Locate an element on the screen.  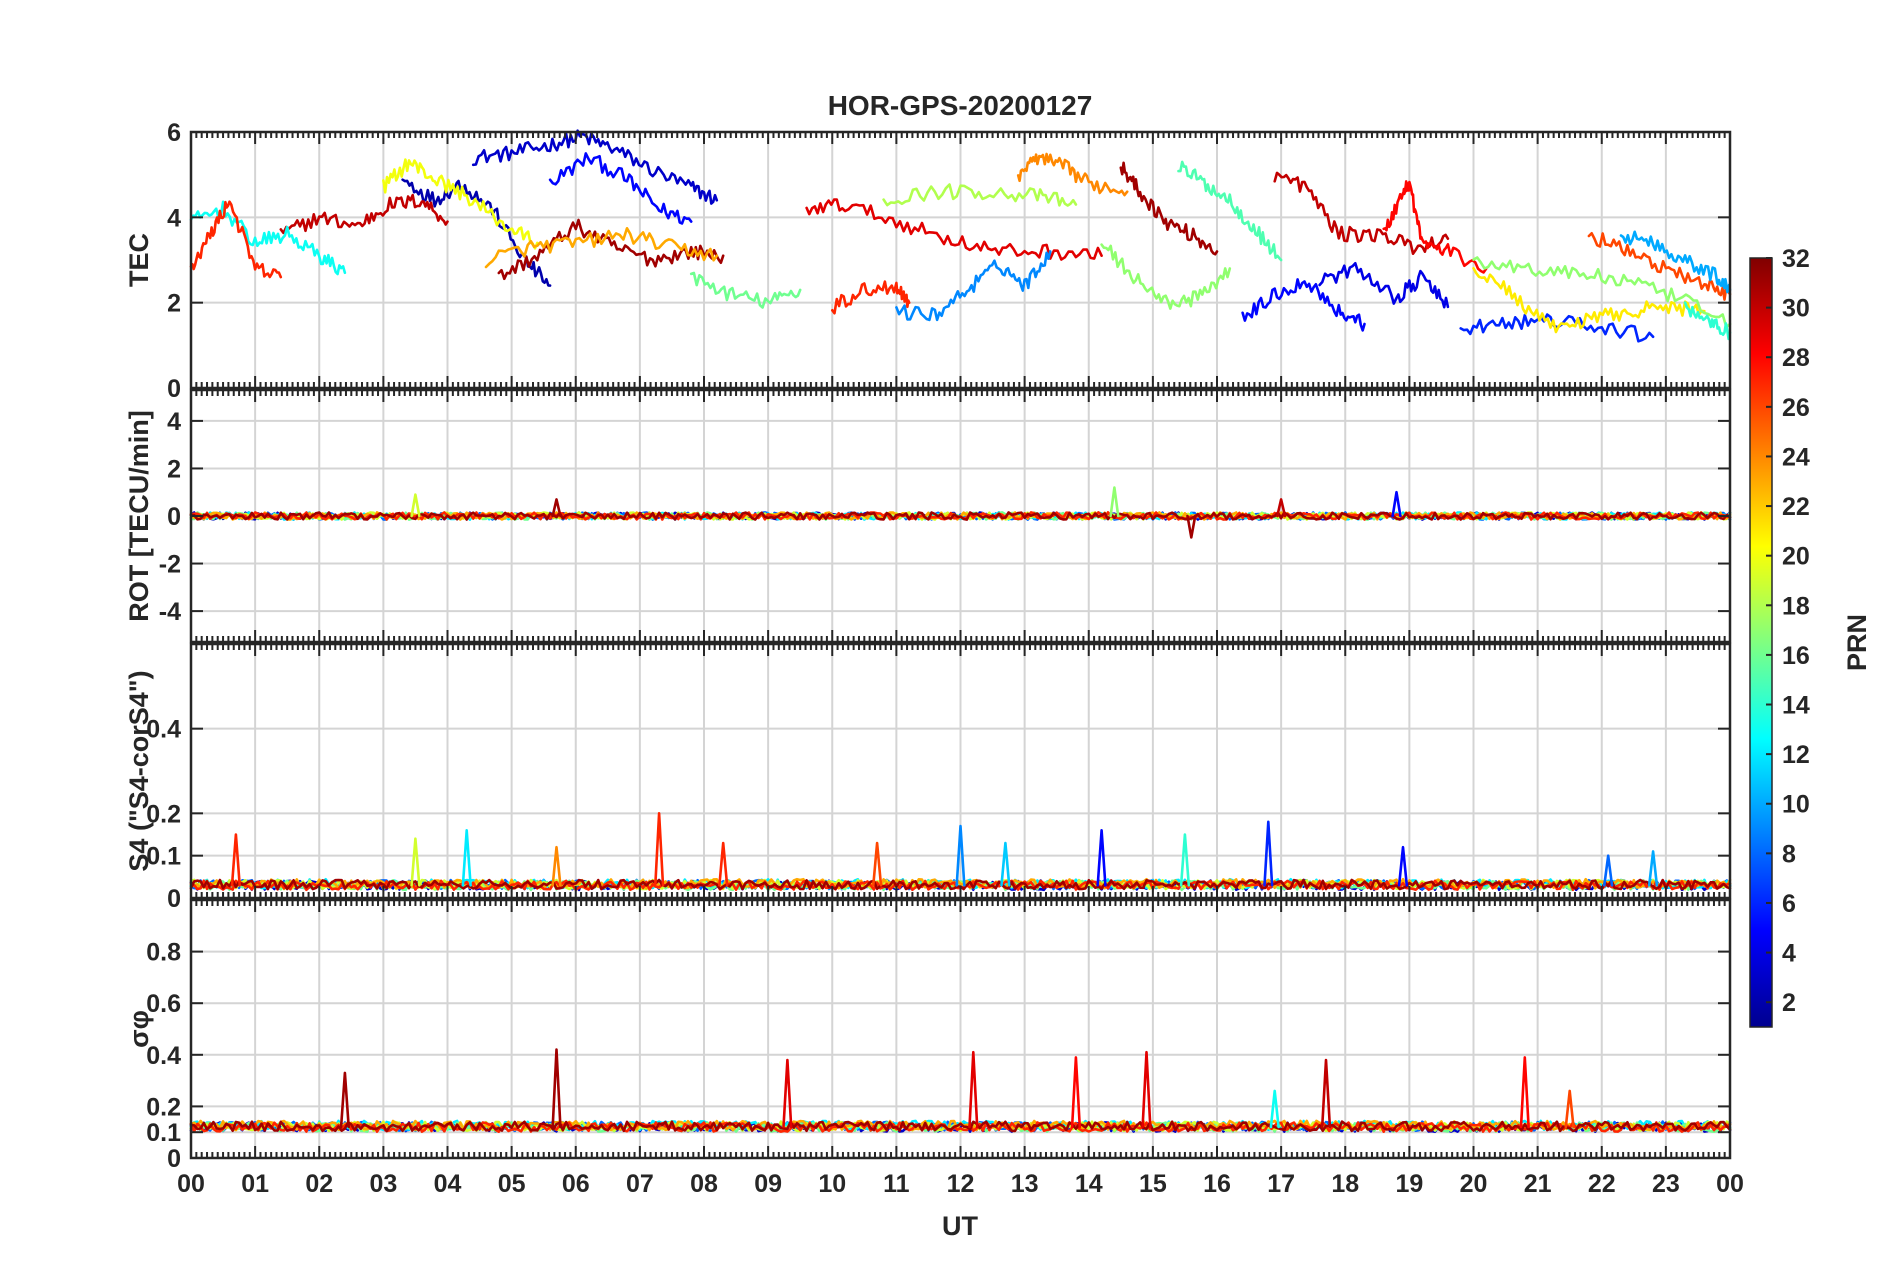
colorbar-tick-label: 30 is located at coordinates (1796, 309).